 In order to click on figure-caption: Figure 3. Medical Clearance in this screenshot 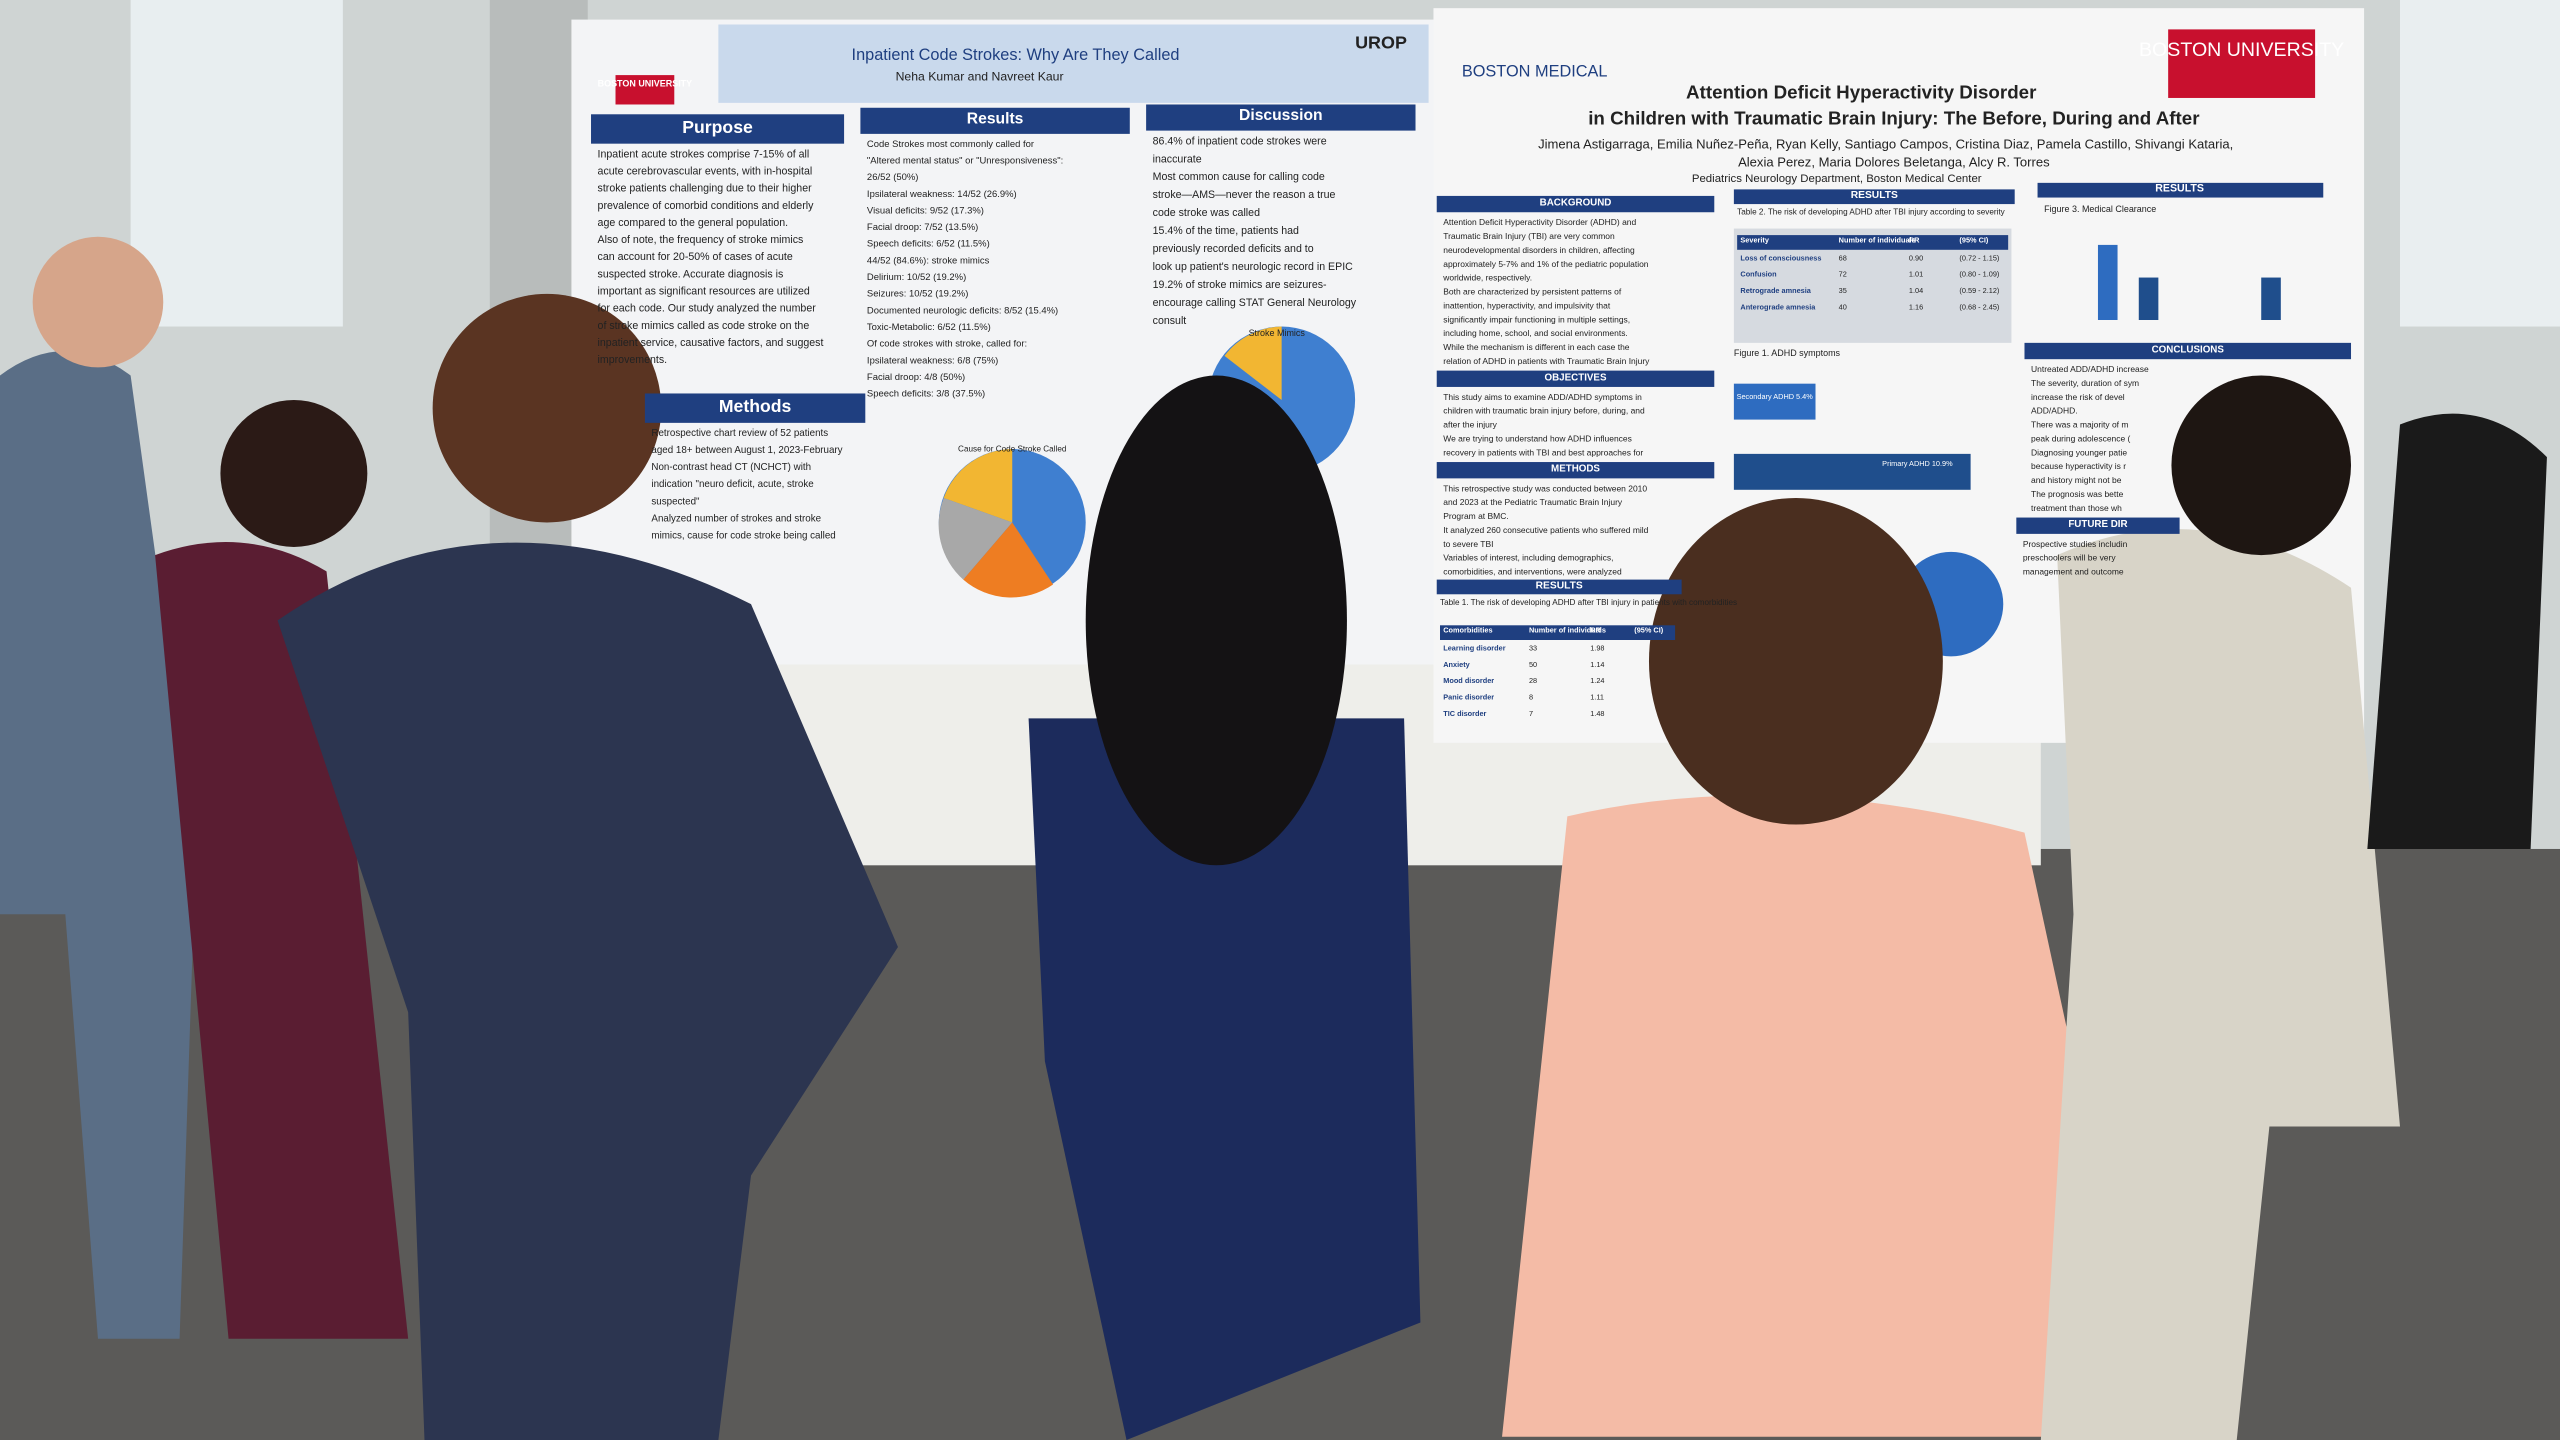, I will do `click(2100, 209)`.